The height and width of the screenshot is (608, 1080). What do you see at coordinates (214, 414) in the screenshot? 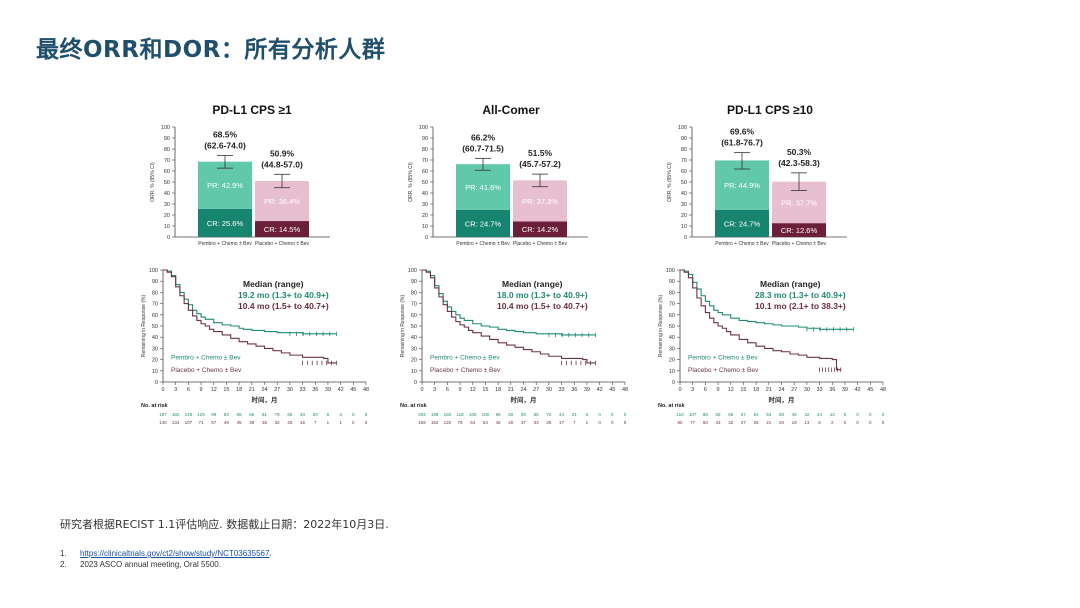
I see `risk-count: 99` at bounding box center [214, 414].